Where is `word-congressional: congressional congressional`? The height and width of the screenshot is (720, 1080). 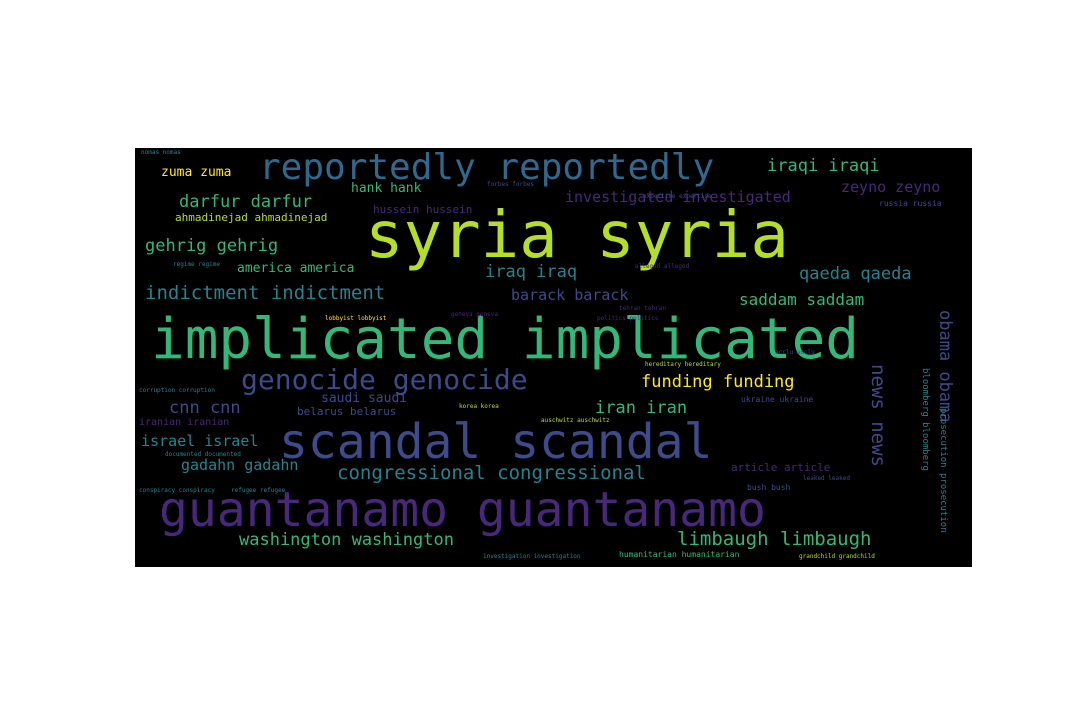 word-congressional: congressional congressional is located at coordinates (491, 473).